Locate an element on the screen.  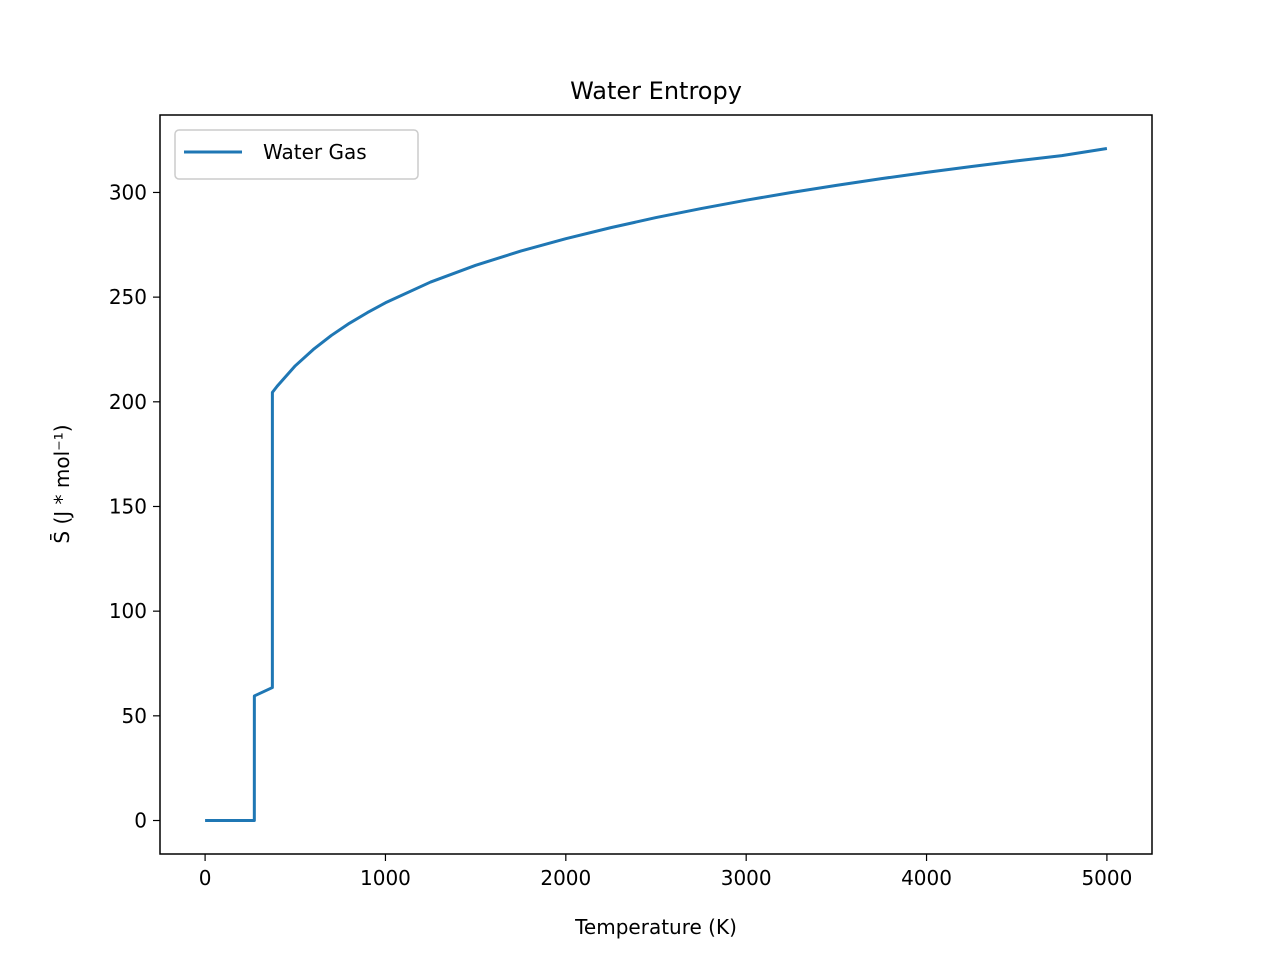
y-tick-label: 100 is located at coordinates (128, 611).